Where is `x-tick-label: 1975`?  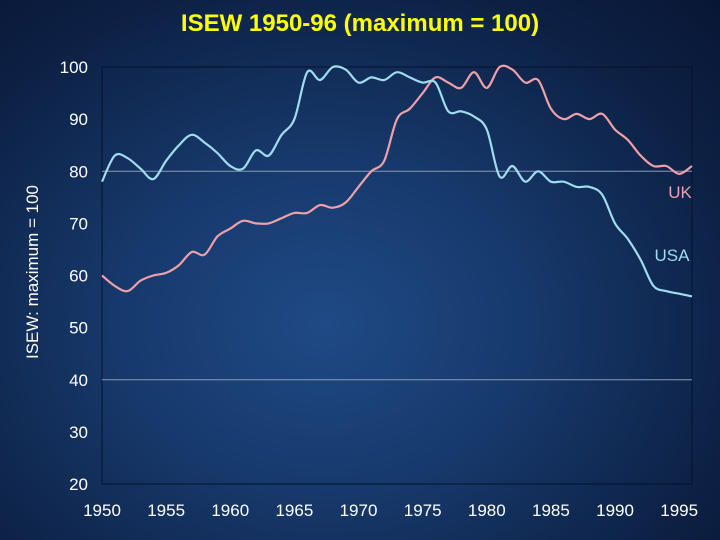
x-tick-label: 1975 is located at coordinates (423, 510).